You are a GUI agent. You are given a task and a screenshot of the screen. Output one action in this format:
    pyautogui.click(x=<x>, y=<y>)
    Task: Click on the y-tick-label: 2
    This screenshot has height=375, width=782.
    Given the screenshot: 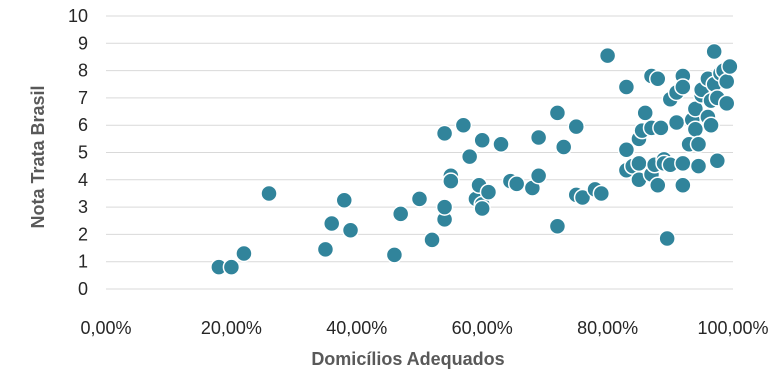 What is the action you would take?
    pyautogui.click(x=83, y=234)
    